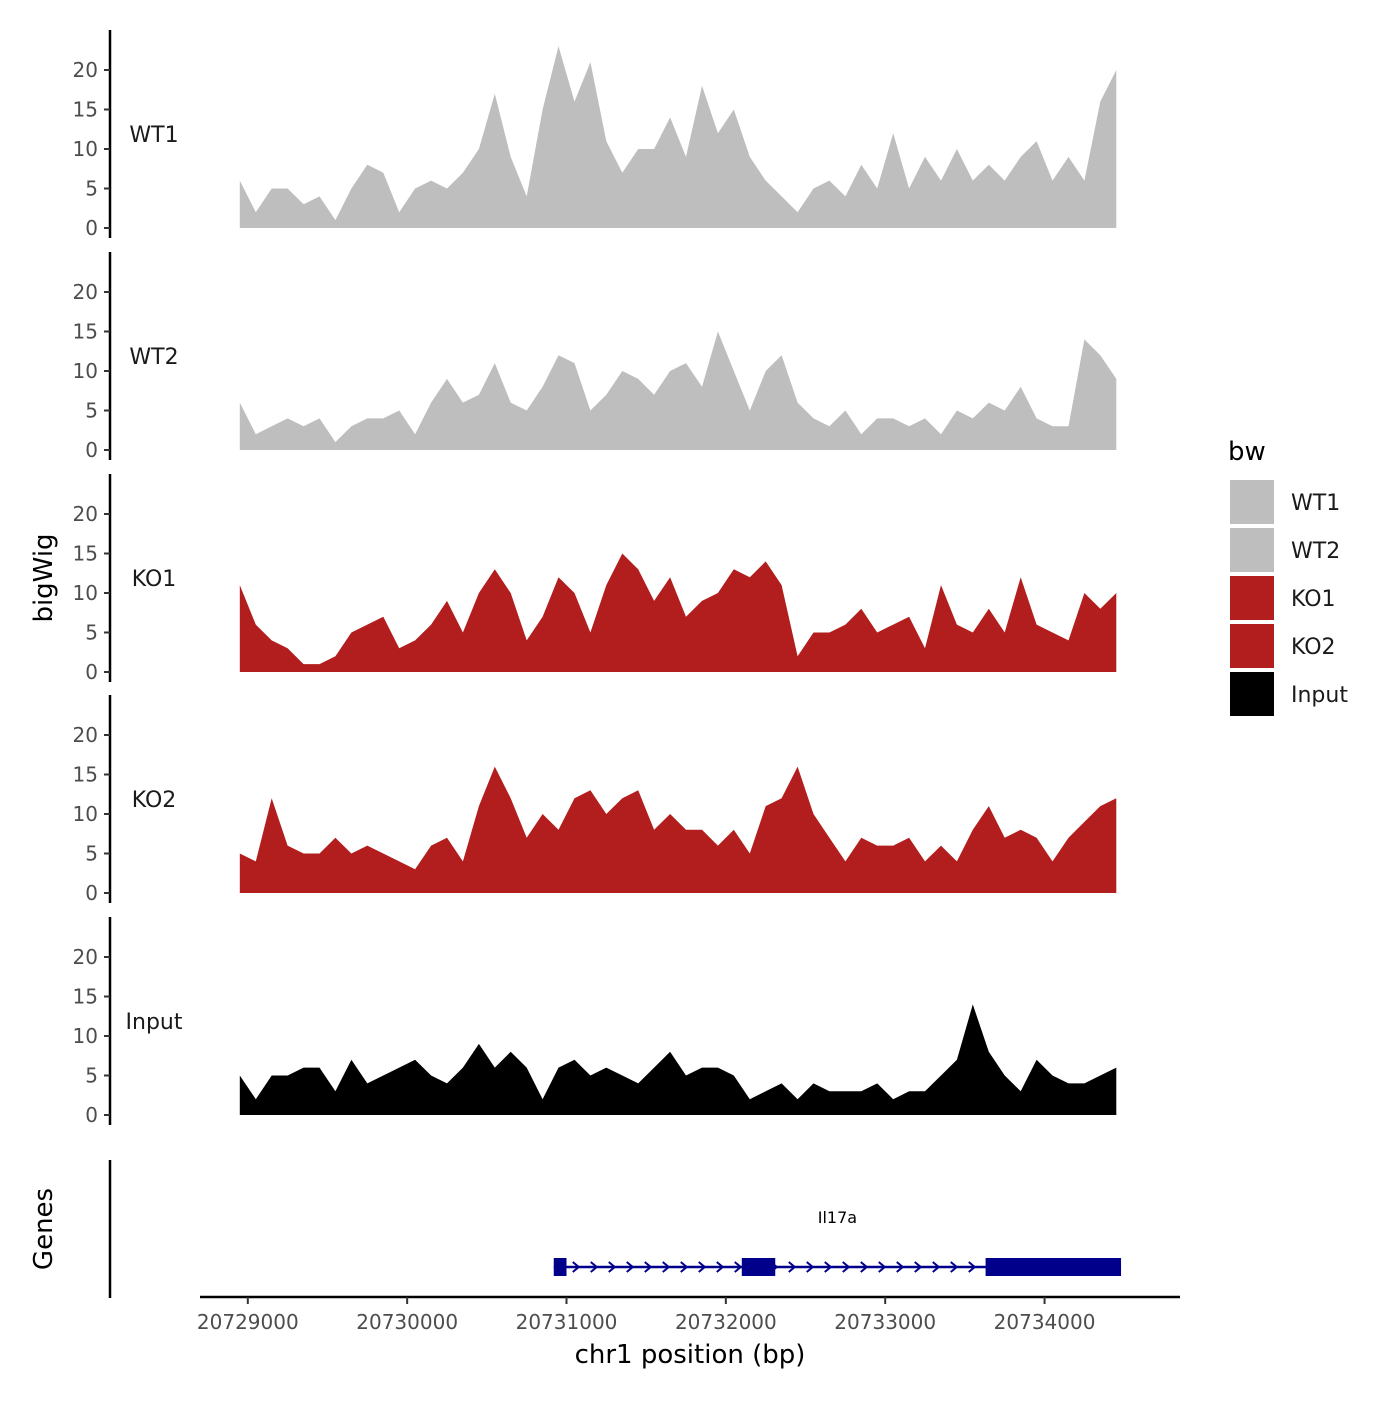  I want to click on legend-label: KO1, so click(1313, 599).